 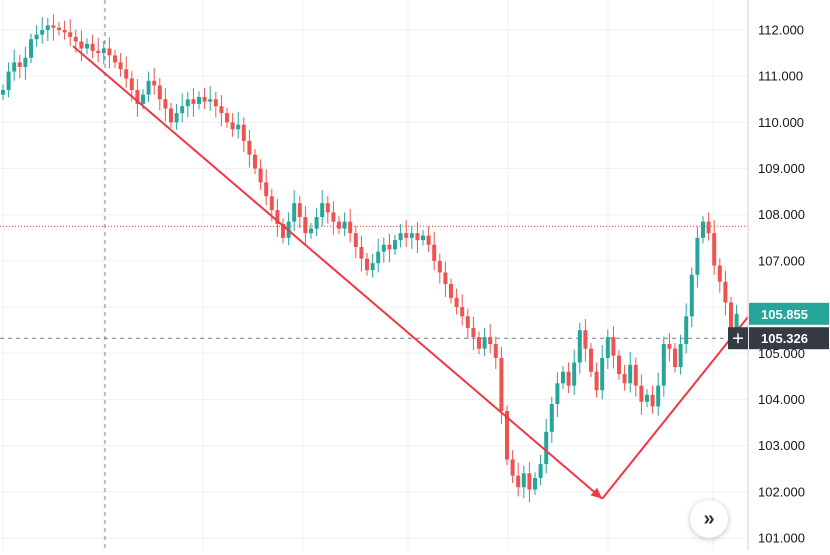 I want to click on price-tick-label: 107.000, so click(x=781, y=260).